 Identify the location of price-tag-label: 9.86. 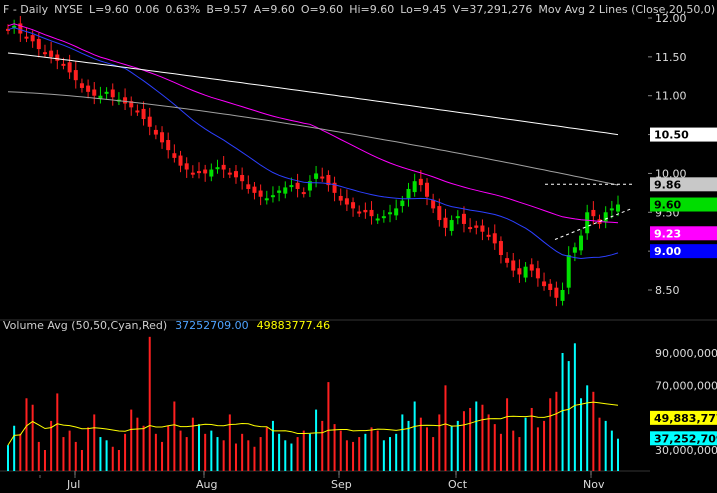
(667, 184).